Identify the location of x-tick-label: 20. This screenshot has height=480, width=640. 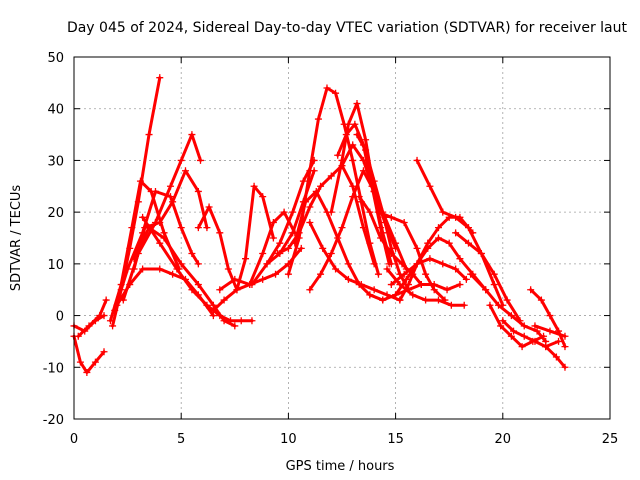
(503, 439).